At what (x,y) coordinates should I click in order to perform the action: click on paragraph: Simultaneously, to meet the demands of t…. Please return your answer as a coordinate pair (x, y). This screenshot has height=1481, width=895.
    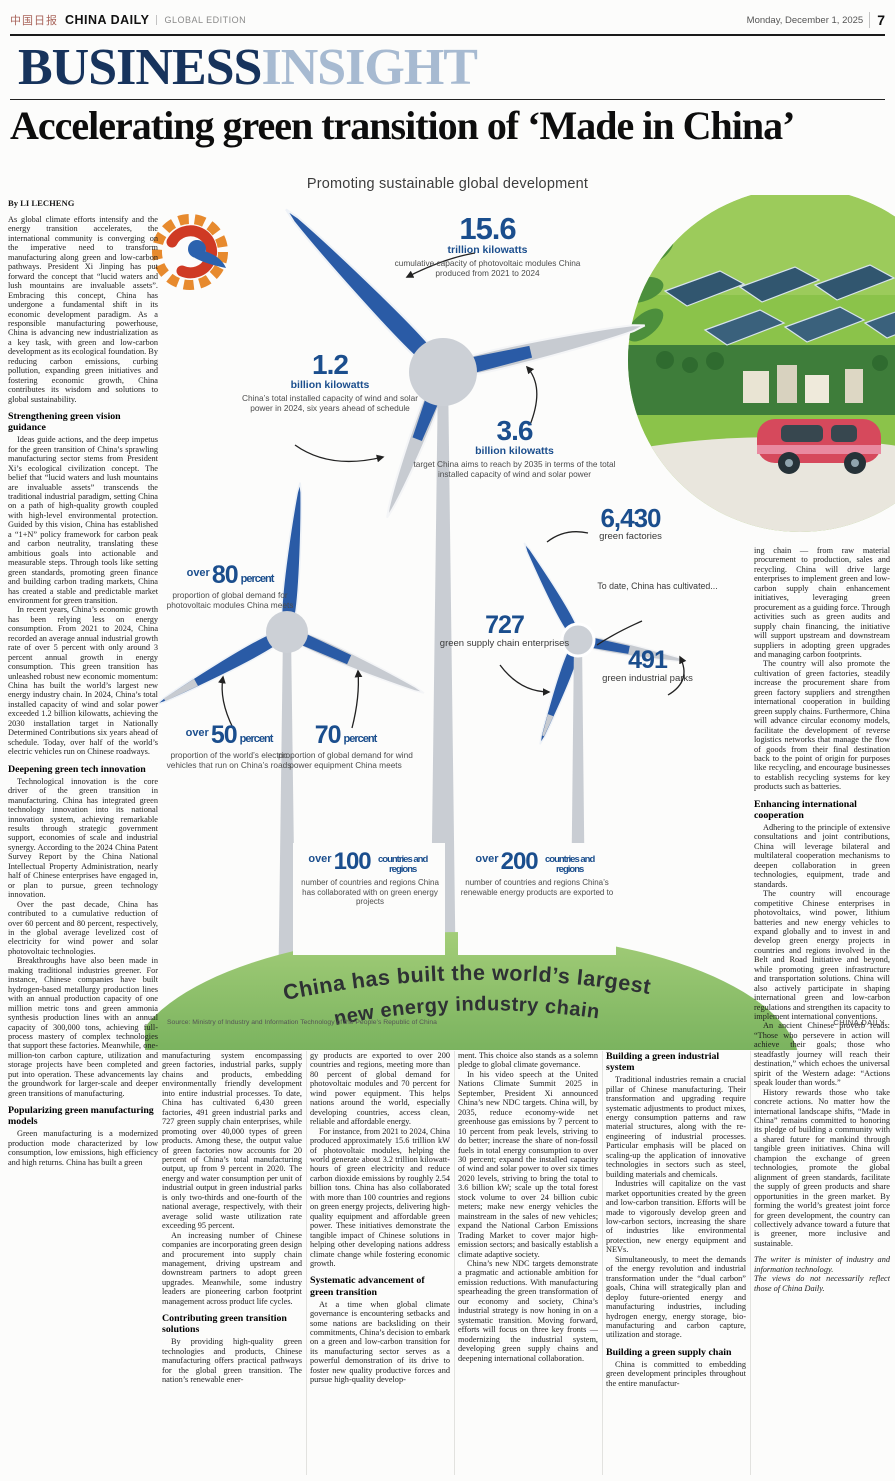
    Looking at the image, I should click on (676, 1297).